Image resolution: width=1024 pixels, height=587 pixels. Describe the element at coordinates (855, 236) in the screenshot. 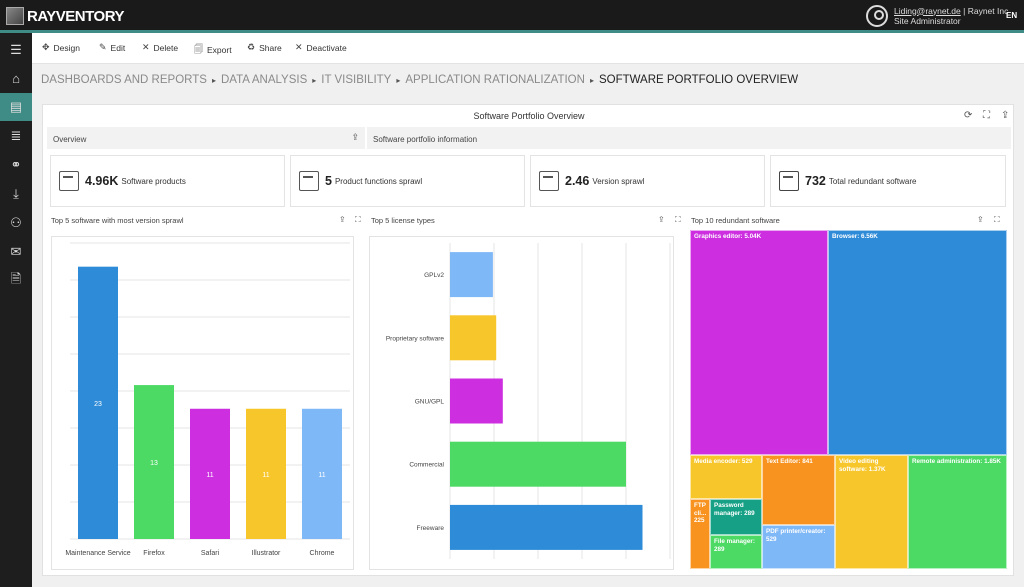

I see `treemap-label: Browser: 6.56K` at that location.